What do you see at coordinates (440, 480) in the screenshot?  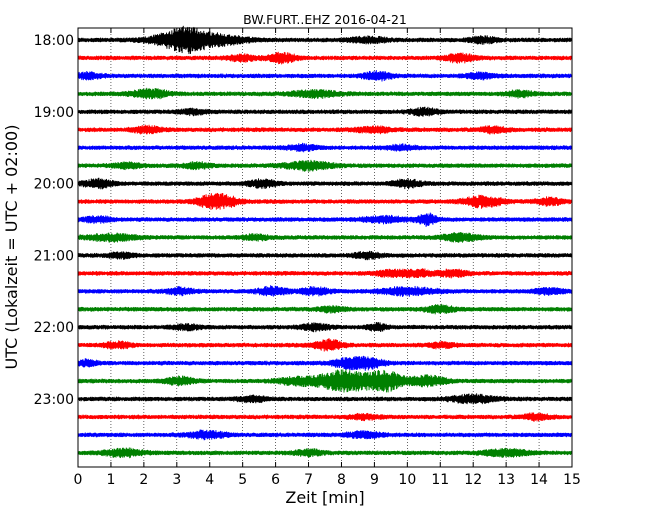 I see `x-tick-label: 11` at bounding box center [440, 480].